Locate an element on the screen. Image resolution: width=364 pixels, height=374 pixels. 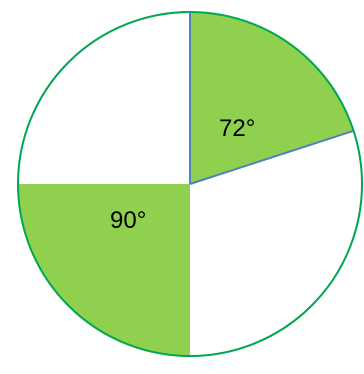
angle-label-90: 90° is located at coordinates (128, 220).